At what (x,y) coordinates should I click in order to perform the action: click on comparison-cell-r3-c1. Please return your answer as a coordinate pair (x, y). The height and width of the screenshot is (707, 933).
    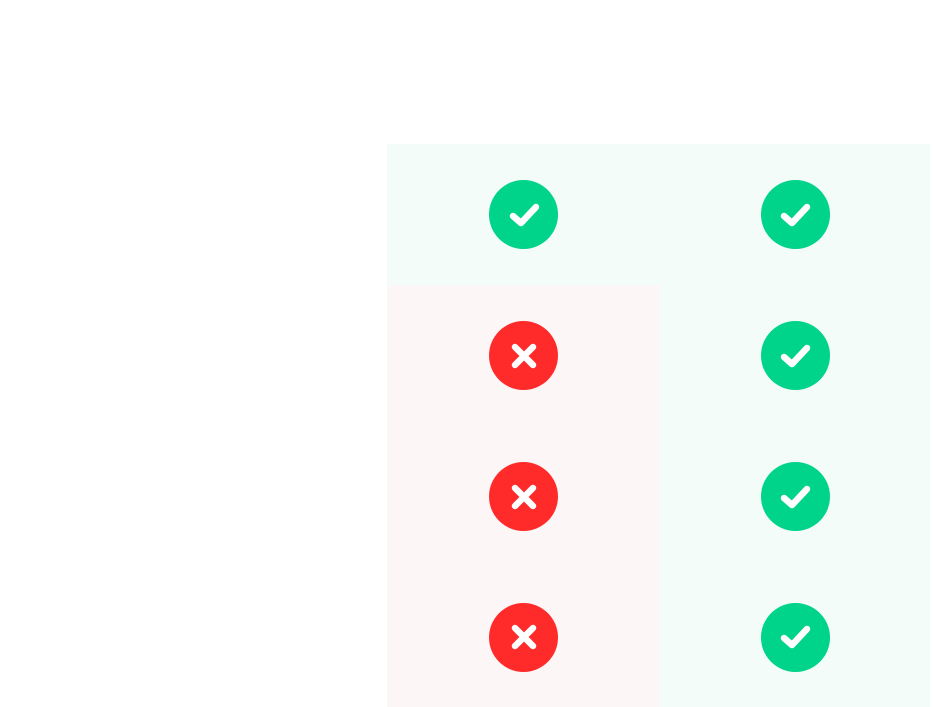
    Looking at the image, I should click on (523, 496).